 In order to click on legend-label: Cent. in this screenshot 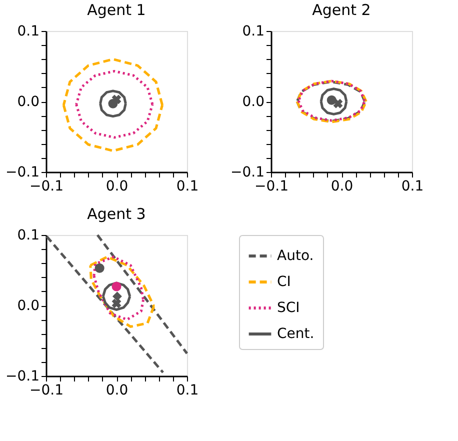, I will do `click(295, 334)`.